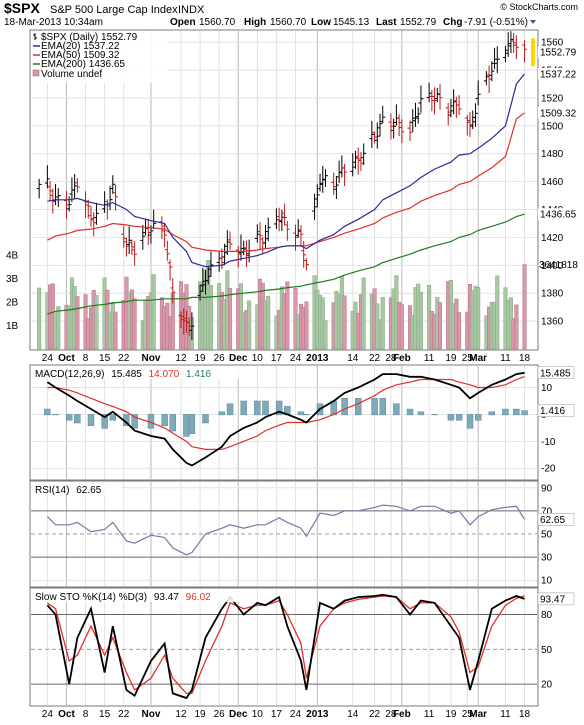 Image resolution: width=584 pixels, height=725 pixels. What do you see at coordinates (556, 519) in the screenshot?
I see `rsi-tag-bg` at bounding box center [556, 519].